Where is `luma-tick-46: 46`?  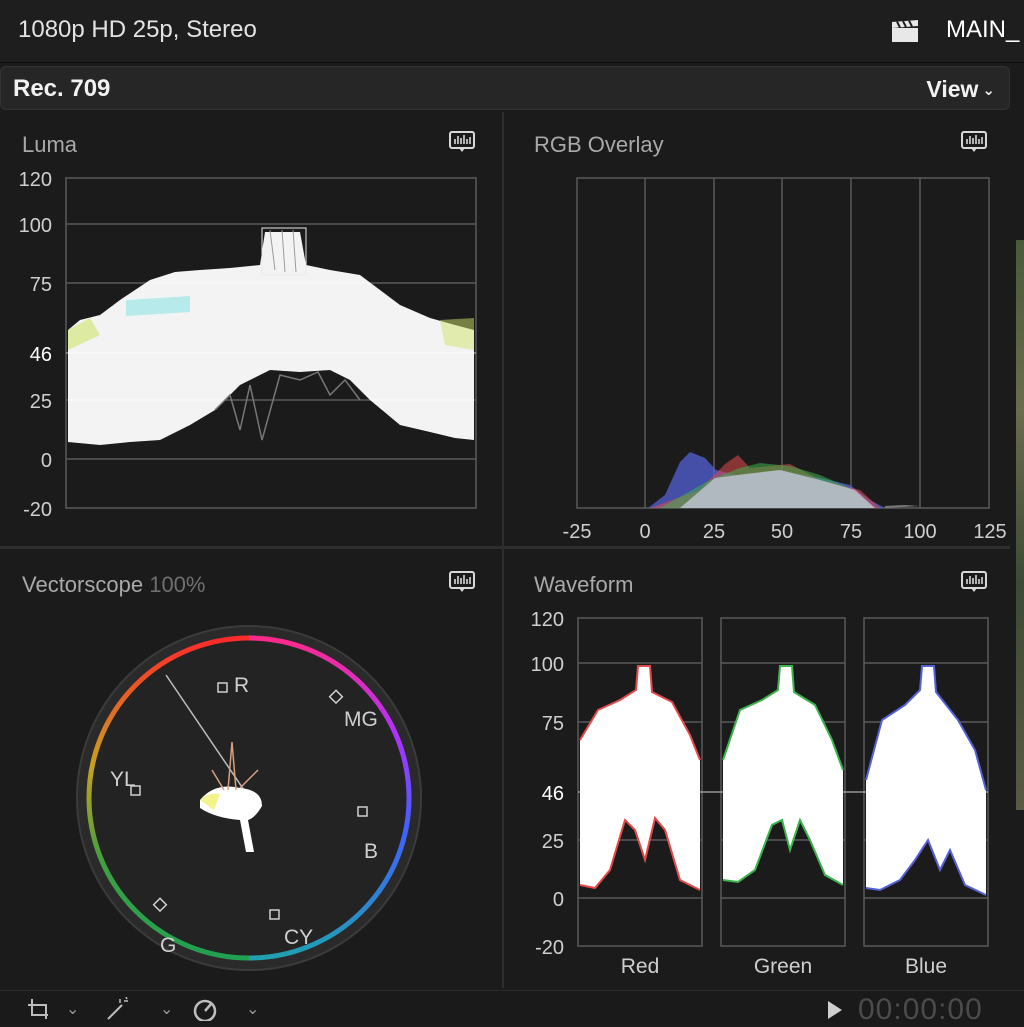 luma-tick-46: 46 is located at coordinates (41, 355).